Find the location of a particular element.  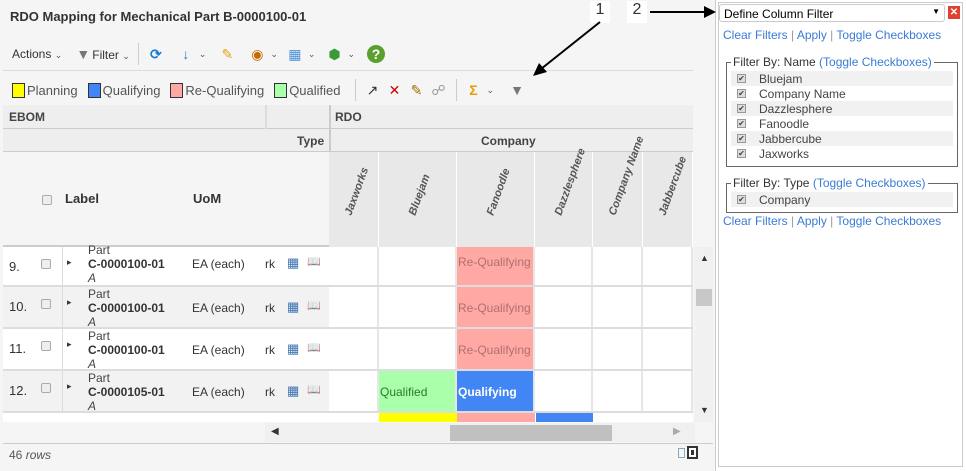

filter-item: ✔ Bluejam is located at coordinates (842, 78).